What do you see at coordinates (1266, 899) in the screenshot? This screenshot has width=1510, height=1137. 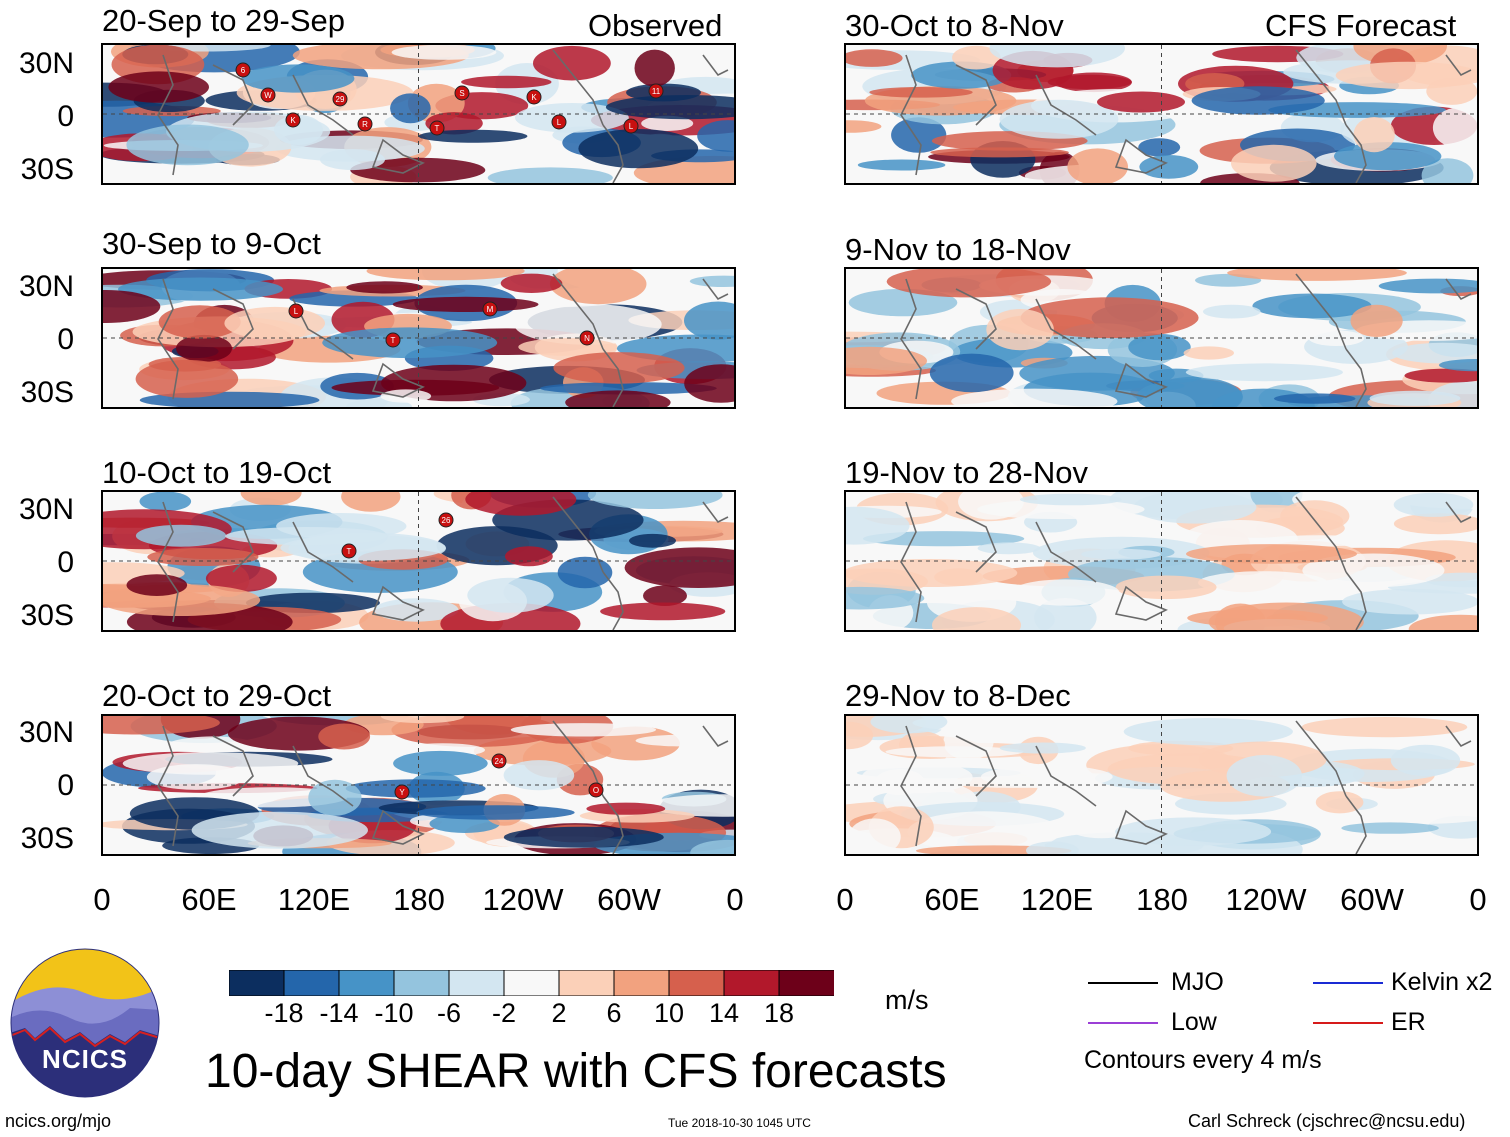 I see `x-tick-label: 120W` at bounding box center [1266, 899].